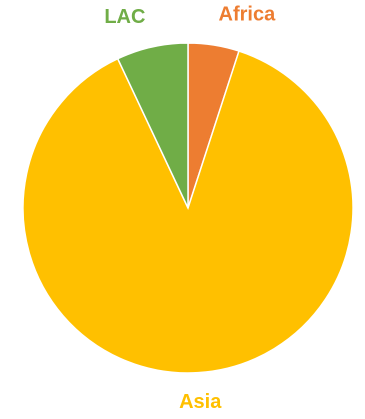 The image size is (365, 419). What do you see at coordinates (152, 125) in the screenshot?
I see `pie-slice` at bounding box center [152, 125].